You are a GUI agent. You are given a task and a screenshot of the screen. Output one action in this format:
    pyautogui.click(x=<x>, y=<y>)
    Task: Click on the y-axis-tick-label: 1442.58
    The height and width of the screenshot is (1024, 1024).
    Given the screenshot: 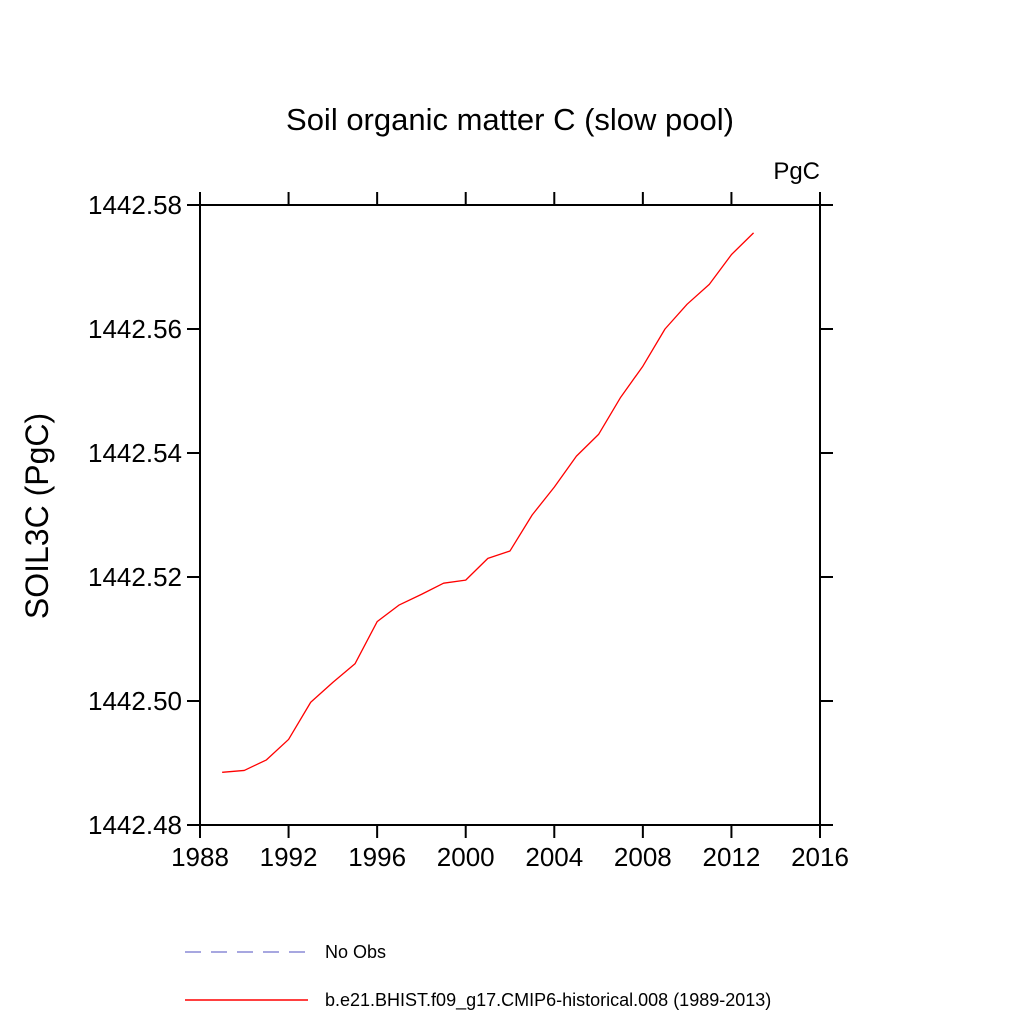 What is the action you would take?
    pyautogui.click(x=135, y=205)
    